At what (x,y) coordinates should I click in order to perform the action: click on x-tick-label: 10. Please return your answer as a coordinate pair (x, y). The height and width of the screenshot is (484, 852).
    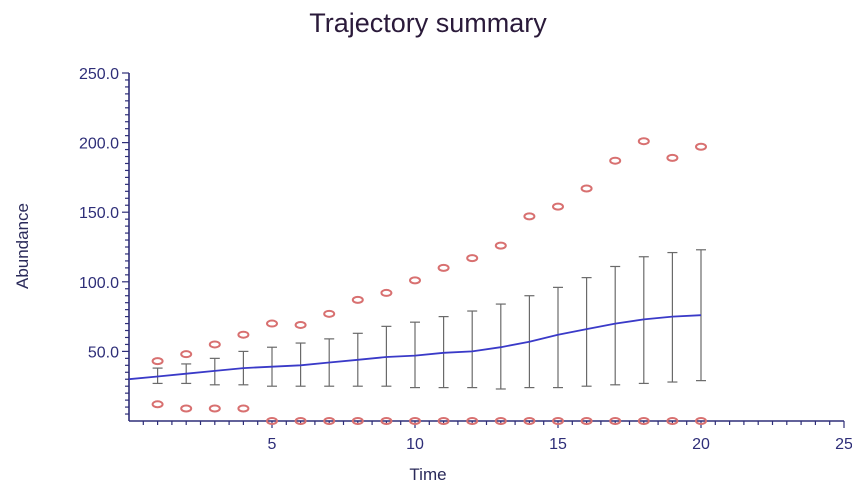
    Looking at the image, I should click on (415, 444).